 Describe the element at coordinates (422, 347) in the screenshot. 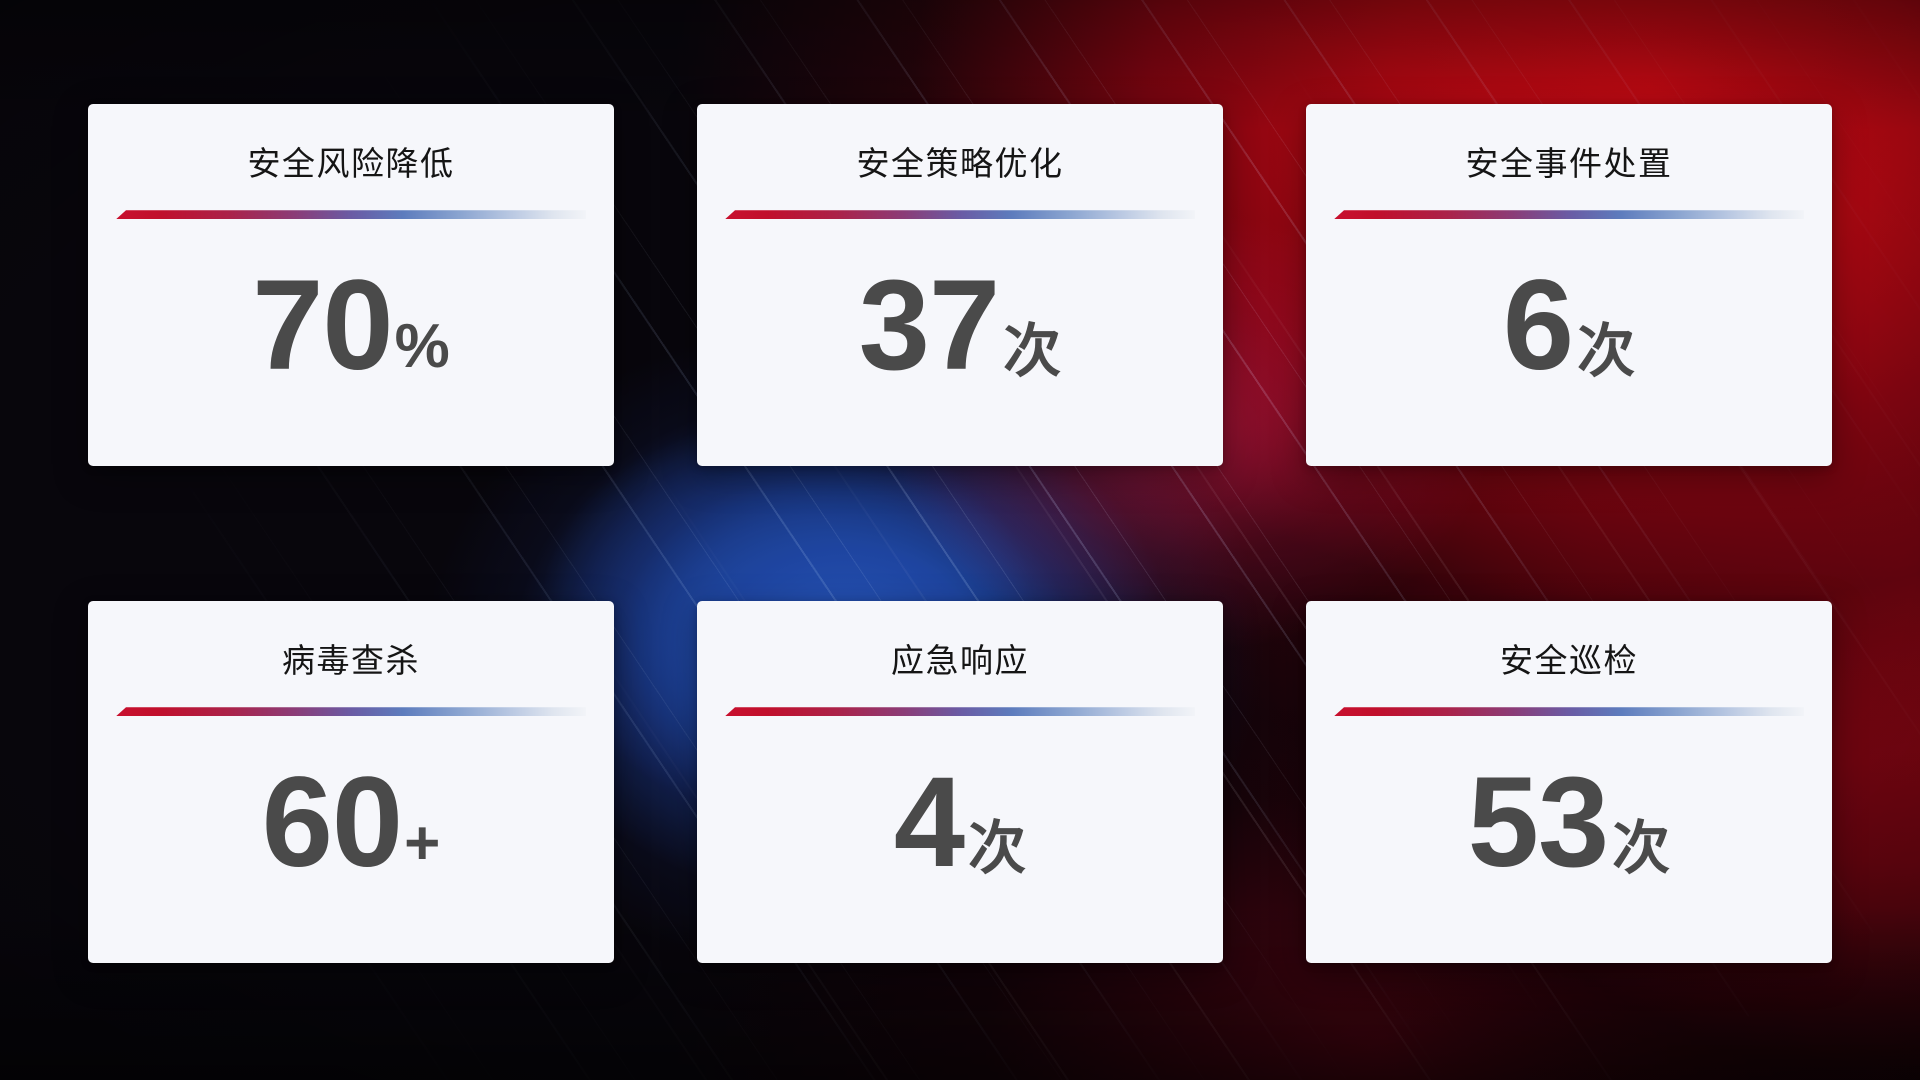

I see `metric-value-suffix: %` at that location.